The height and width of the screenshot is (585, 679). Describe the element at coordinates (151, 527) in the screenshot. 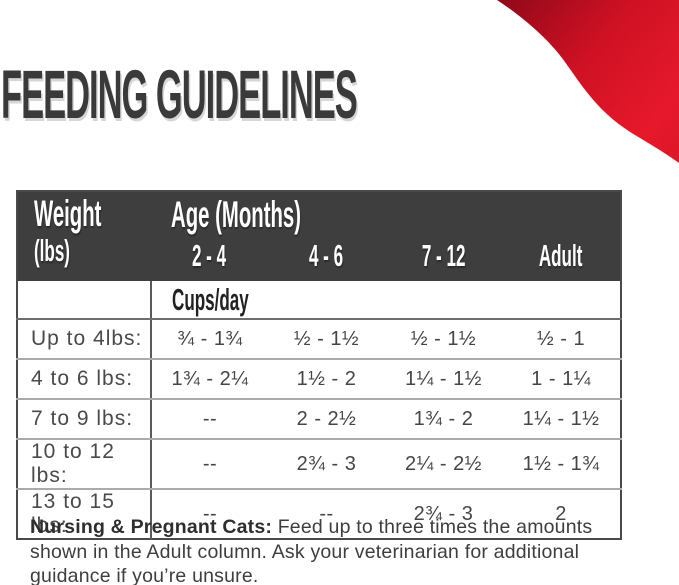

I see `note-bold-lead: Nursing & Pregnant Cats:` at that location.